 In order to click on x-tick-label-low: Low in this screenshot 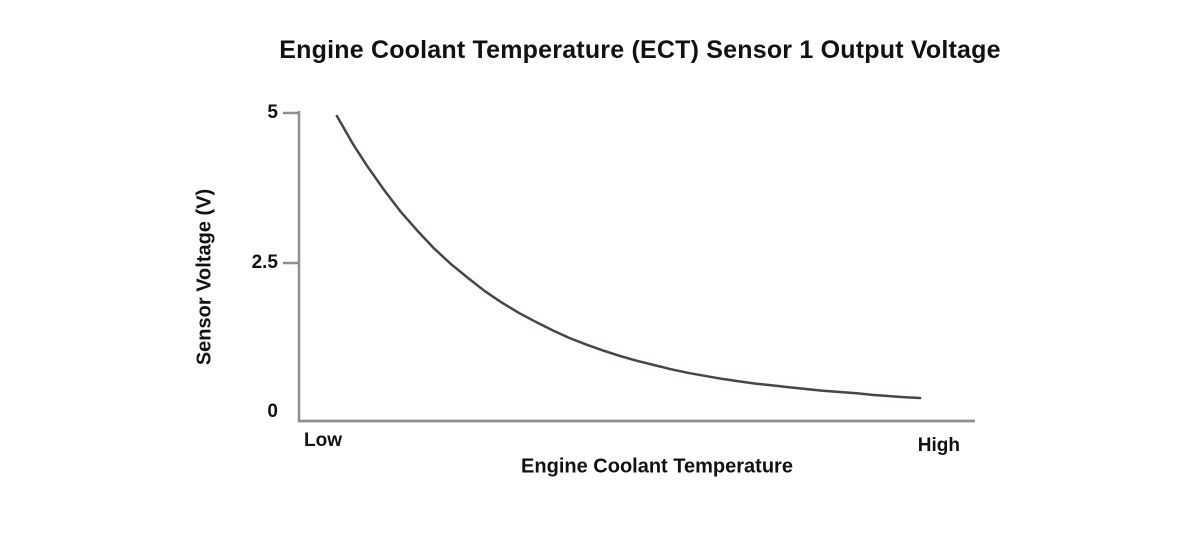, I will do `click(323, 440)`.